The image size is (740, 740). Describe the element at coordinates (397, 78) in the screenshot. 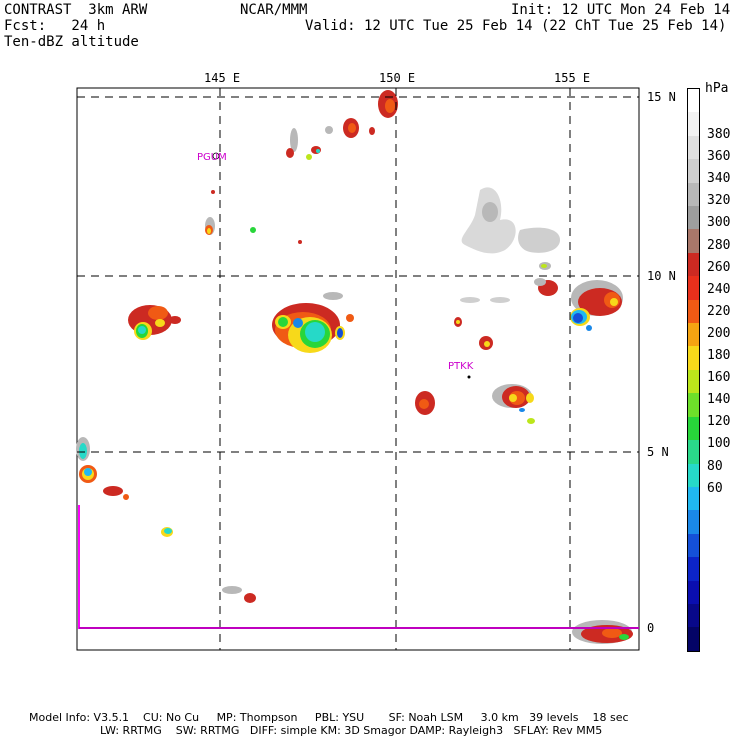

I see `lon-label-150: 150 E` at that location.